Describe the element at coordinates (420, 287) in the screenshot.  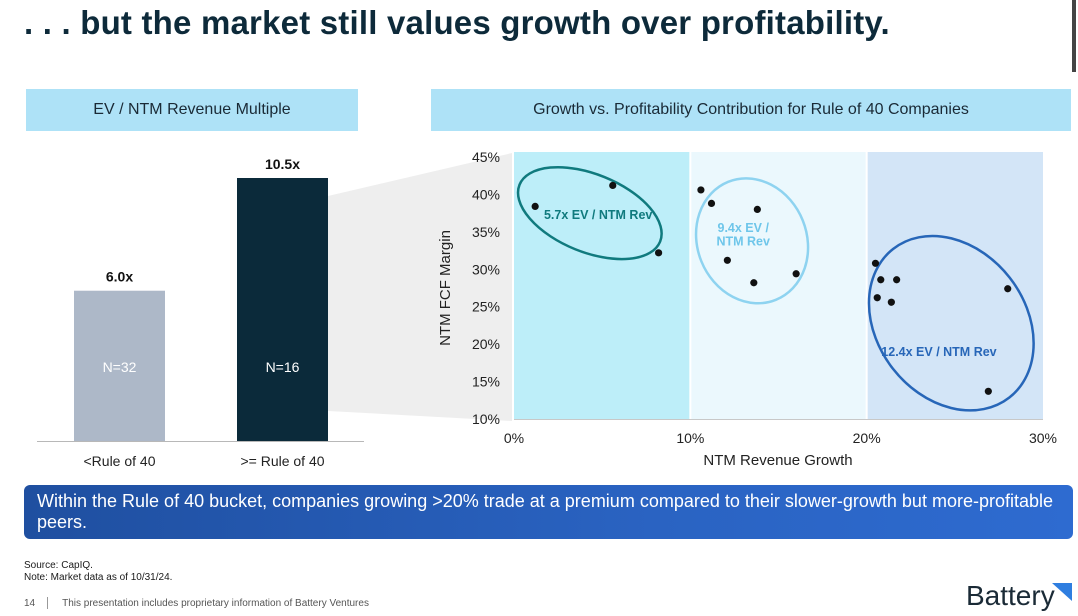
I see `zoom-connector` at that location.